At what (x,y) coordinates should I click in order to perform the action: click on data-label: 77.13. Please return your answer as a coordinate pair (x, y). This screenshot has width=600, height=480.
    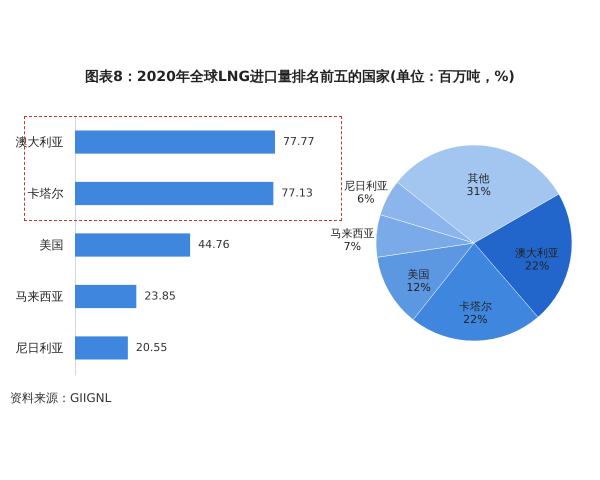
    Looking at the image, I should click on (297, 193).